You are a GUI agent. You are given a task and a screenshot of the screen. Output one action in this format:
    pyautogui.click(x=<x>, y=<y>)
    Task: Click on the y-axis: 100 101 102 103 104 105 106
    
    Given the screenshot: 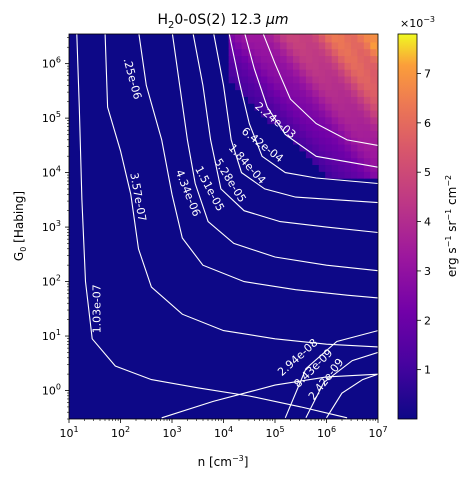 What is the action you would take?
    pyautogui.click(x=55, y=228)
    